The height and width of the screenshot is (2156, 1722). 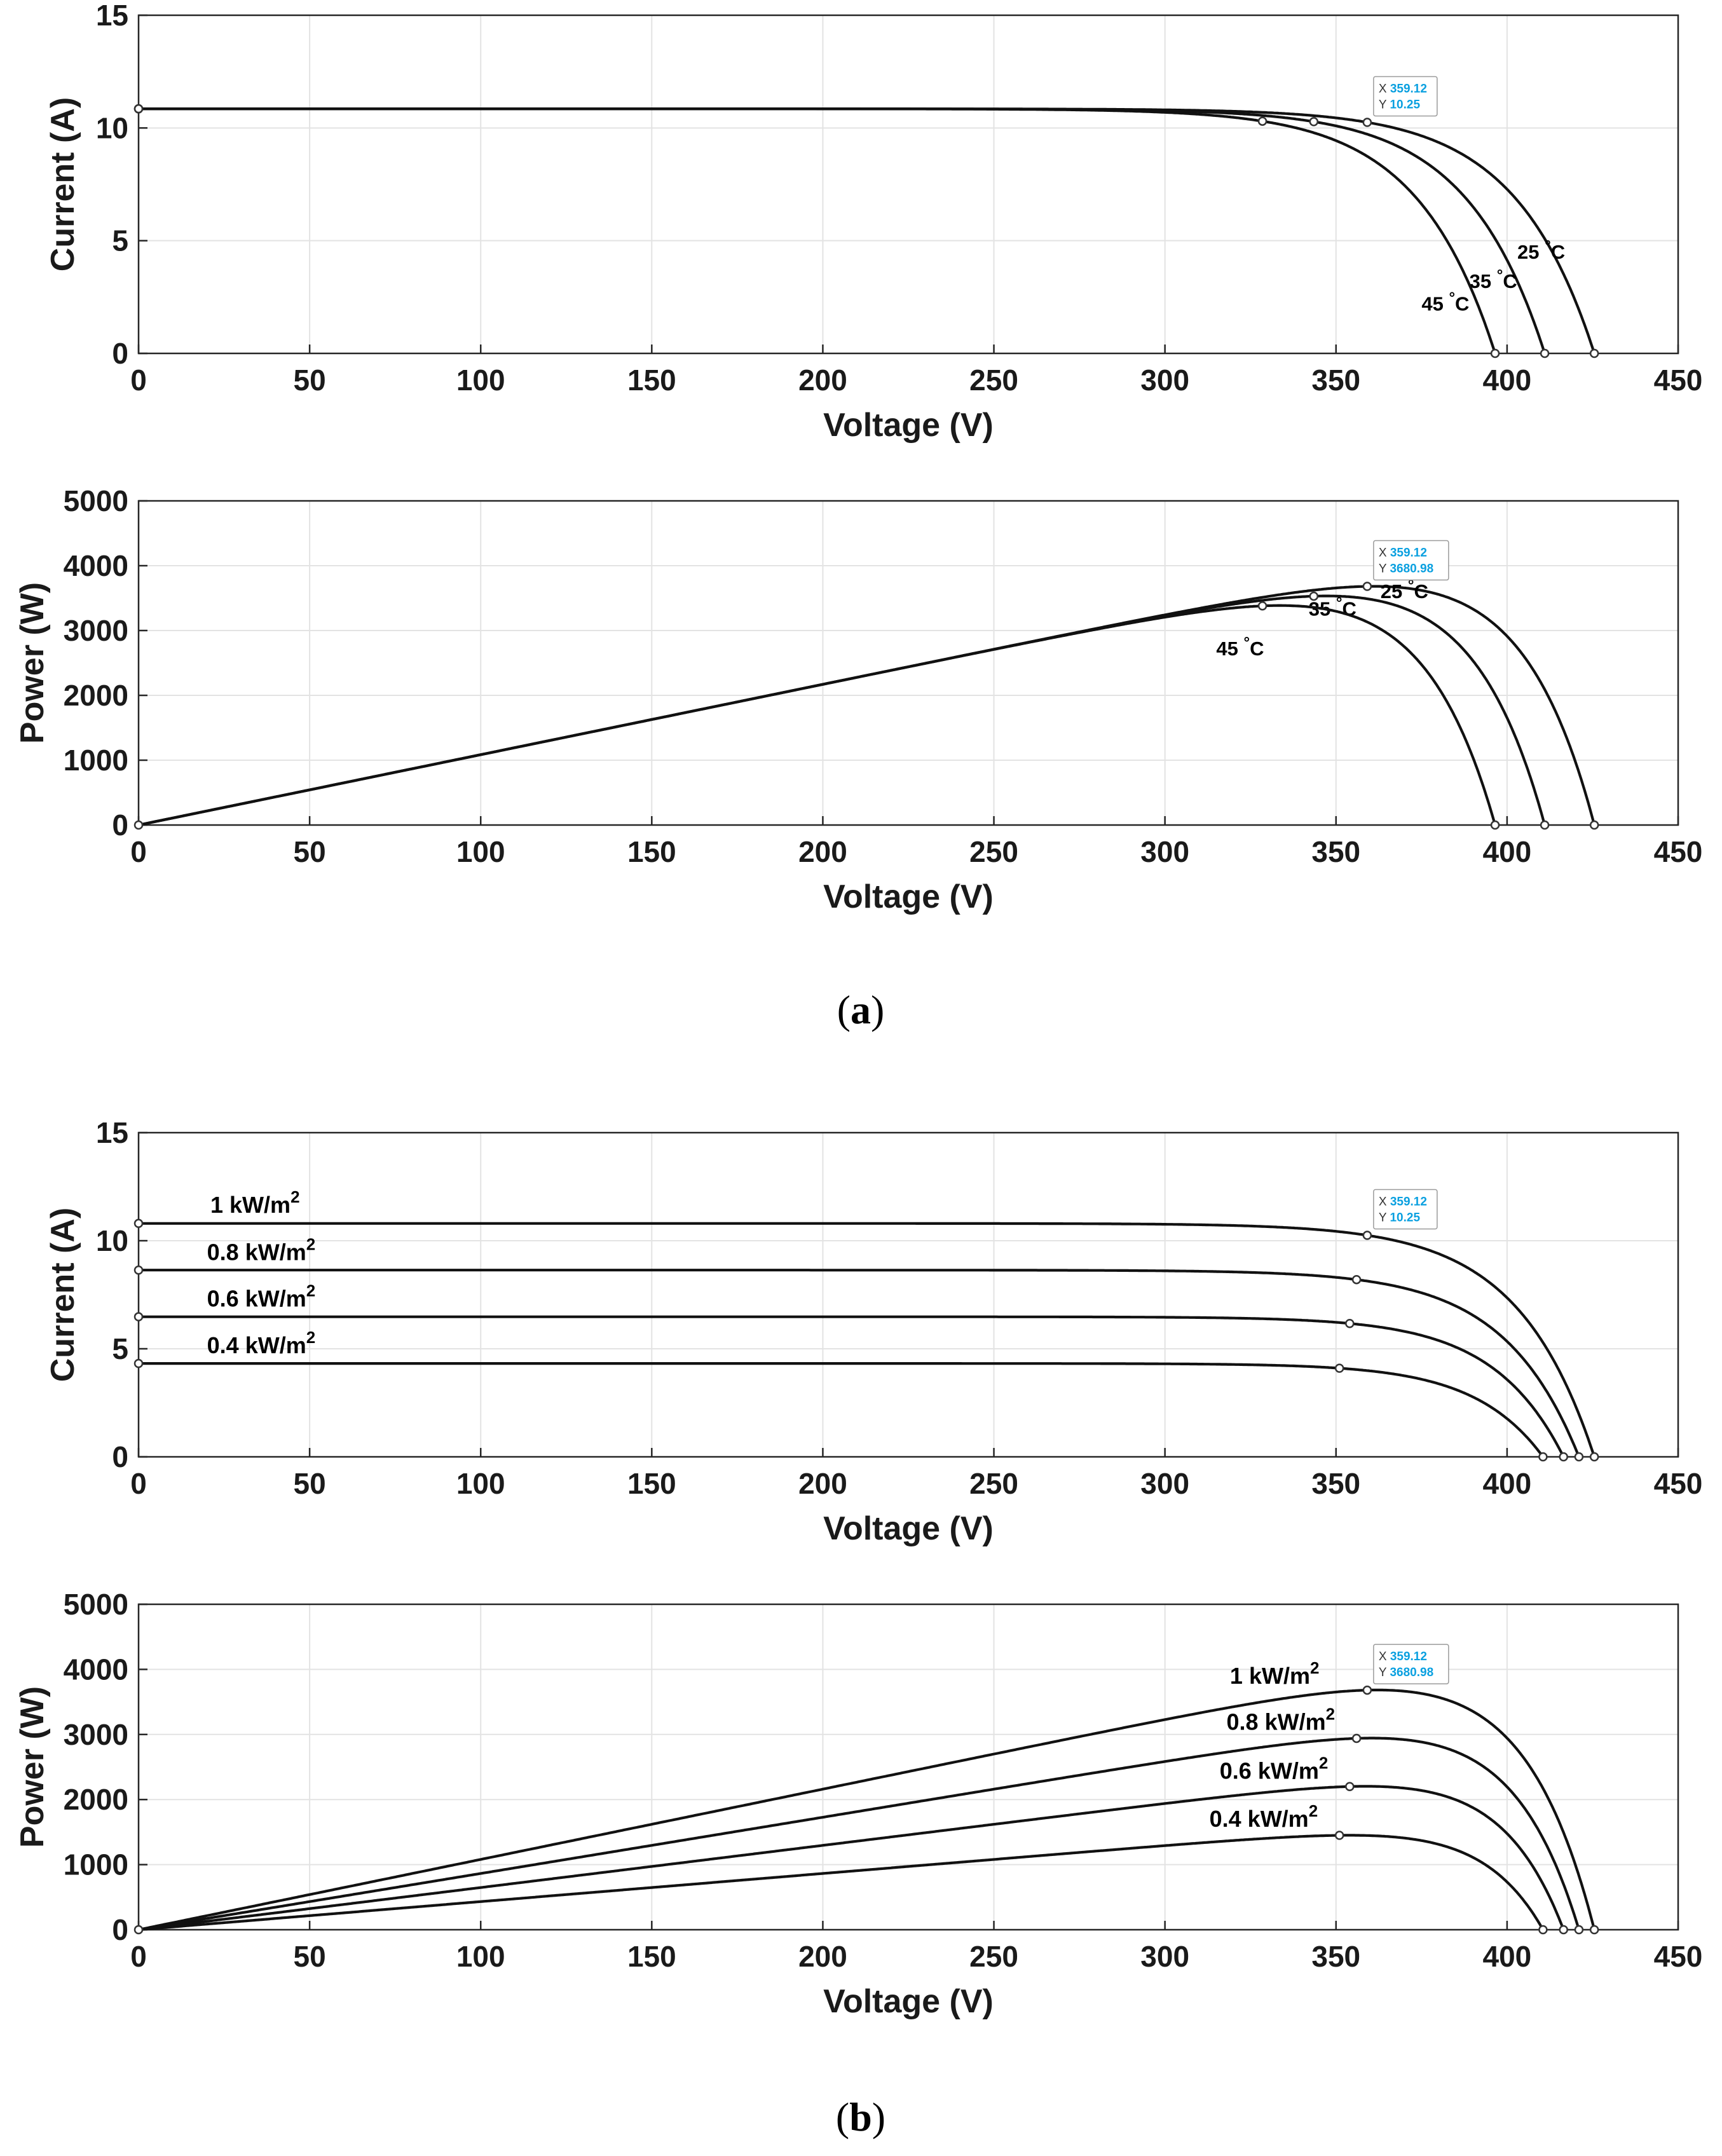 I want to click on y-tick-label: 15, so click(x=112, y=16).